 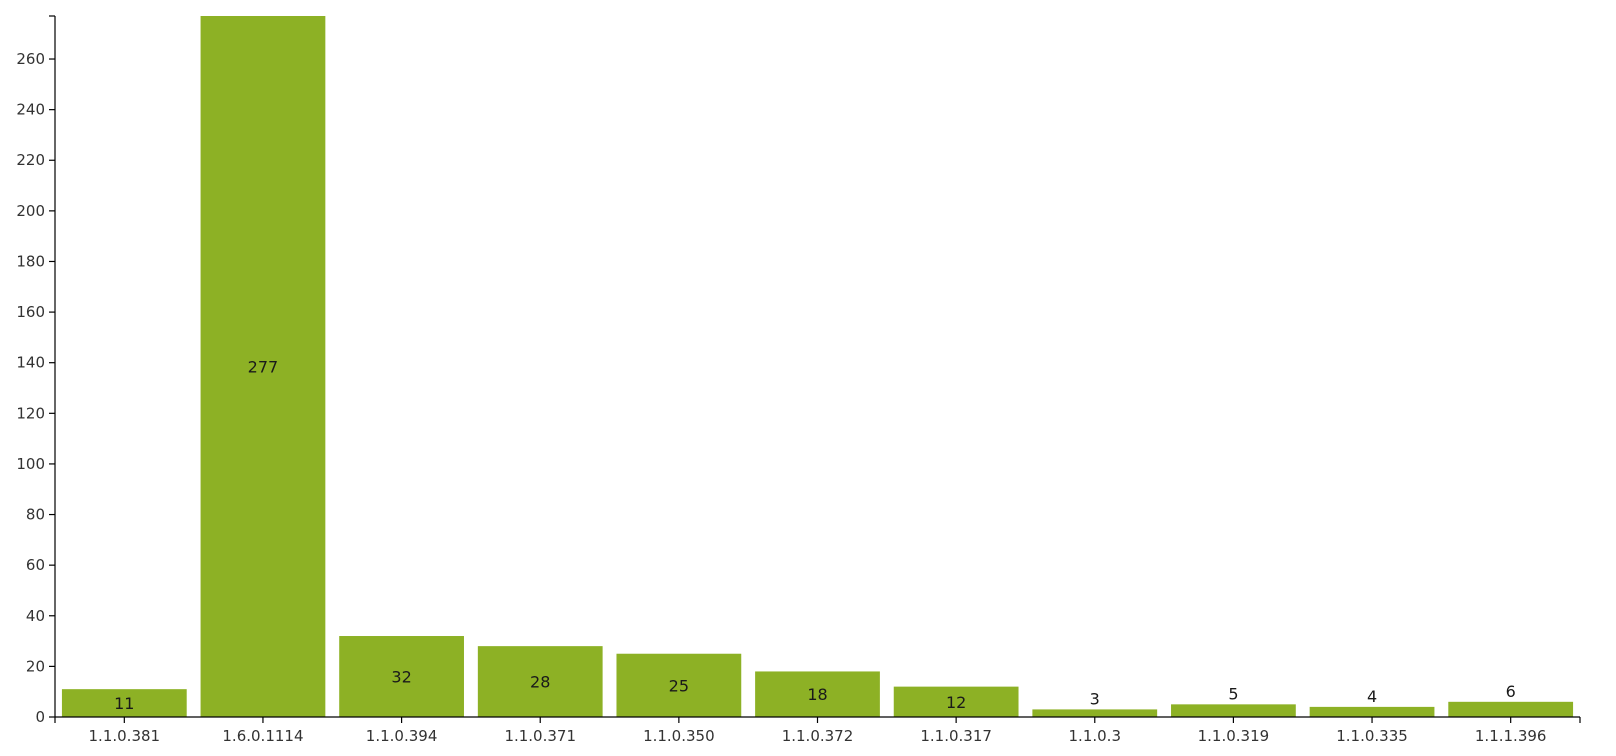 What do you see at coordinates (40, 717) in the screenshot?
I see `y-tick-label: 0` at bounding box center [40, 717].